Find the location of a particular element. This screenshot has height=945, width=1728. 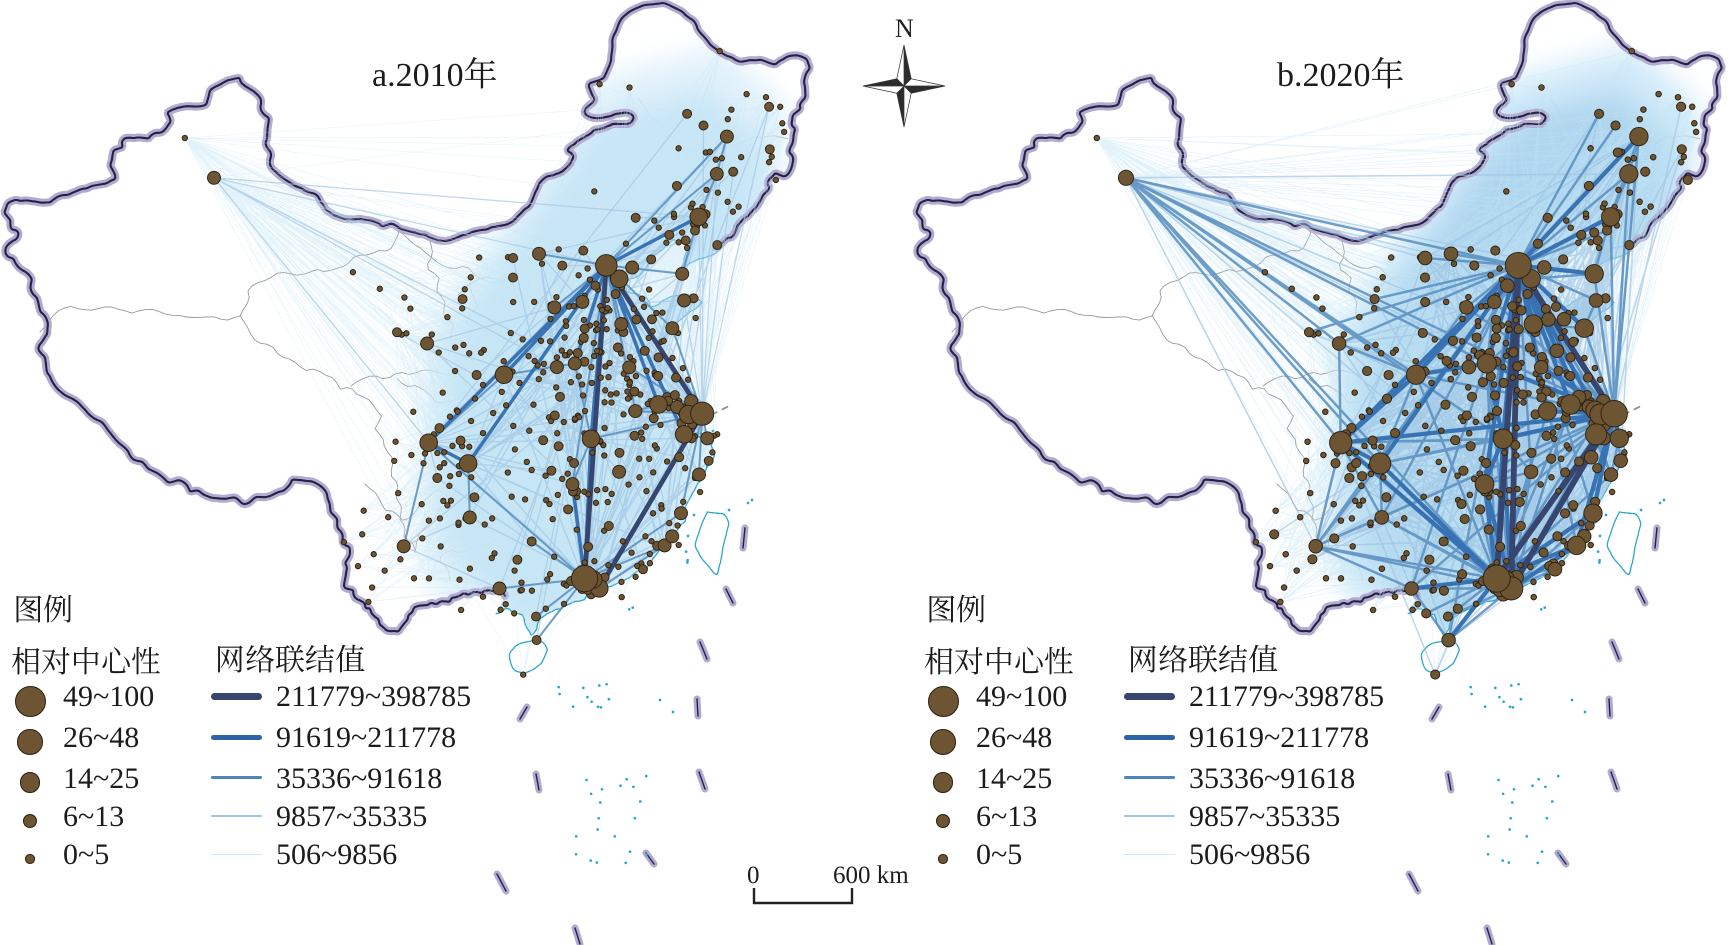

link-label-a-2: 35336~91618 is located at coordinates (359, 778).